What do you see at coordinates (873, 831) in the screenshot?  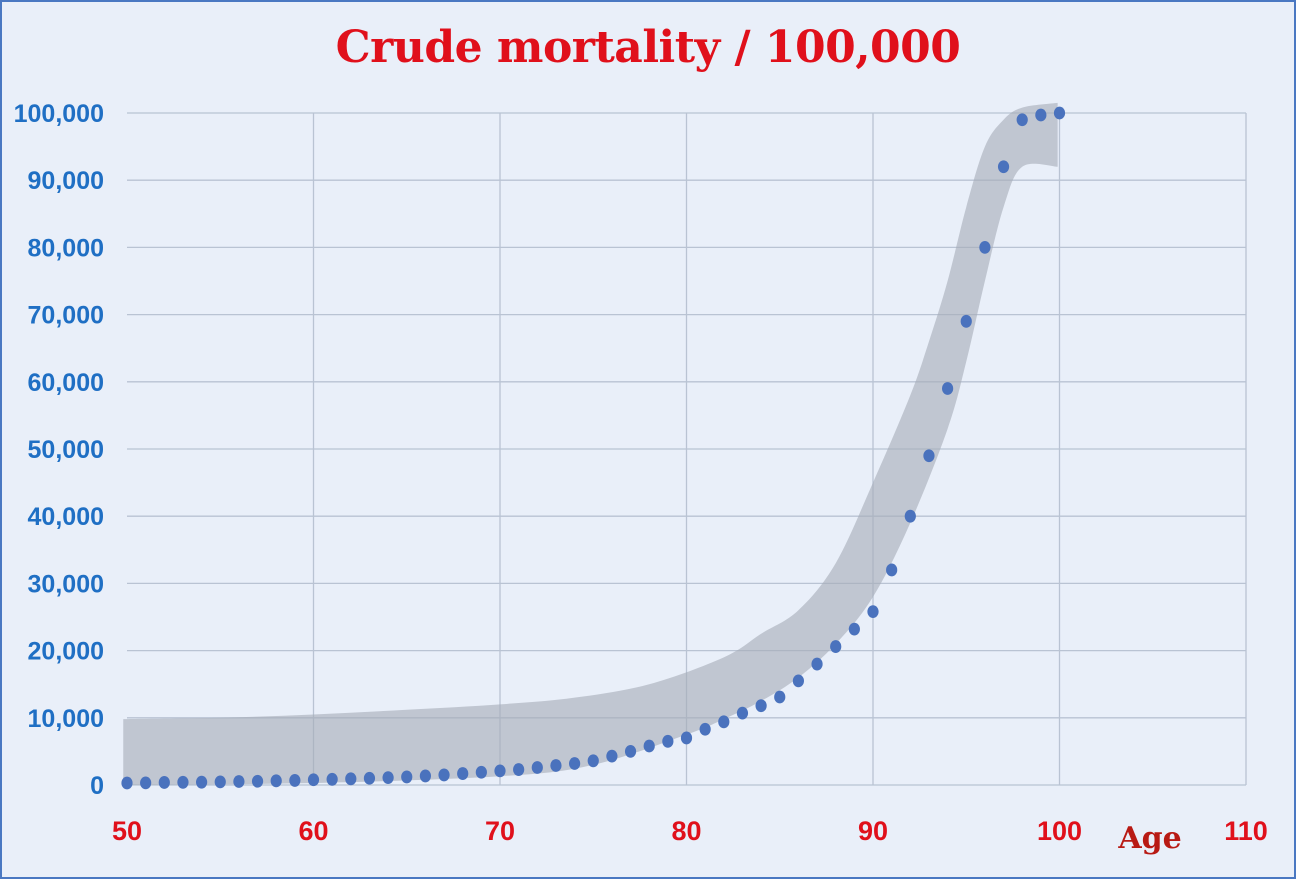 I see `x-tick-label: 90` at bounding box center [873, 831].